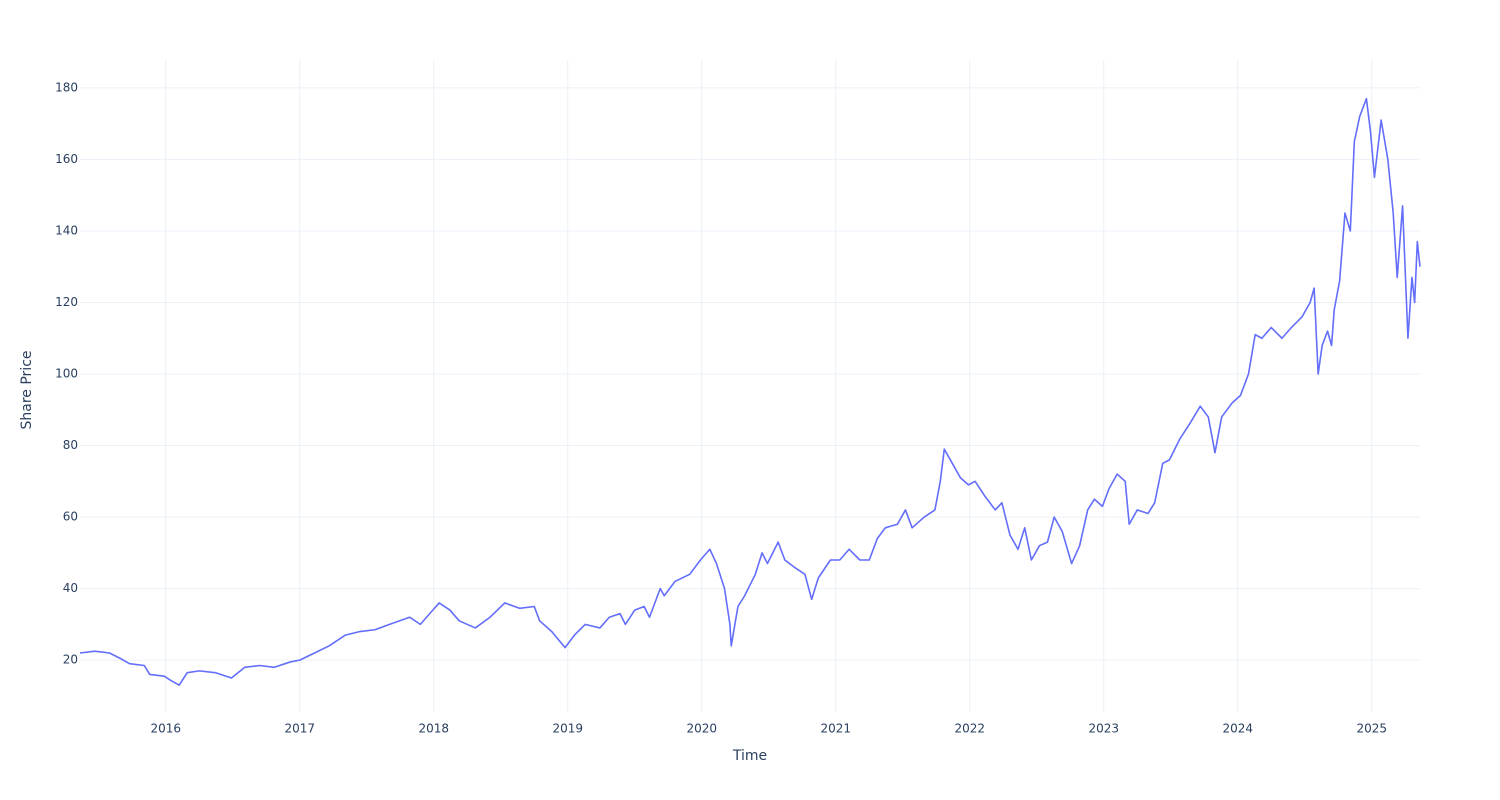  Describe the element at coordinates (835, 729) in the screenshot. I see `x-tick-label: 2021` at that location.